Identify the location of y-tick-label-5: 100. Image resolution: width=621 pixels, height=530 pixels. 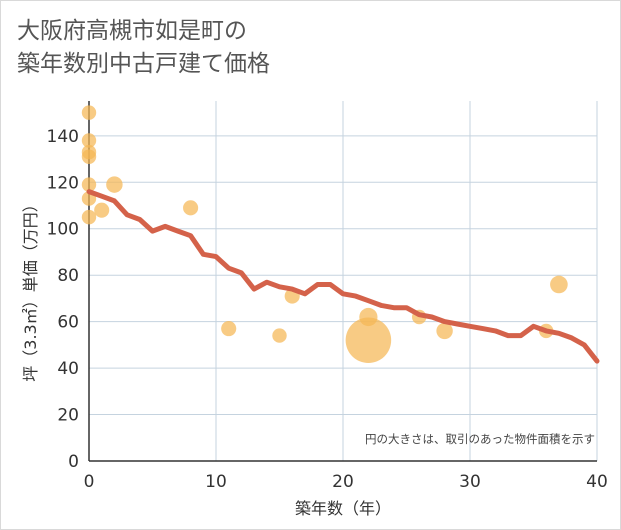
(63, 230).